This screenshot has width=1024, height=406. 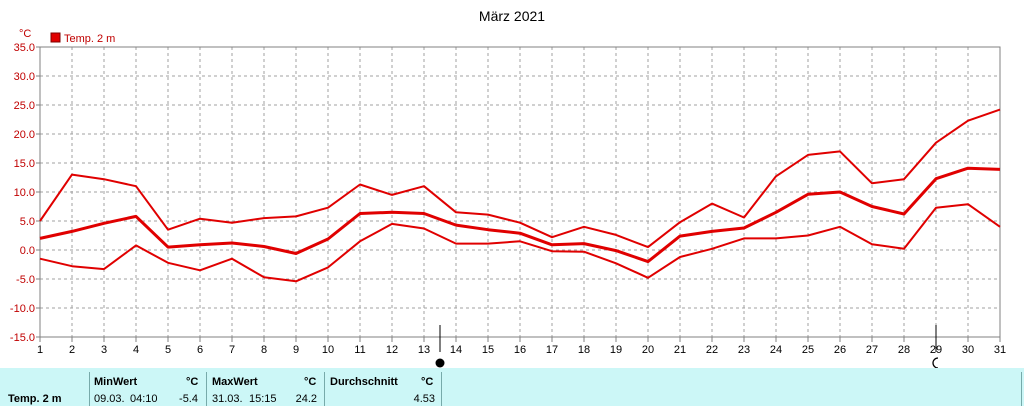 What do you see at coordinates (24, 135) in the screenshot?
I see `y-tick-label: 20.0` at bounding box center [24, 135].